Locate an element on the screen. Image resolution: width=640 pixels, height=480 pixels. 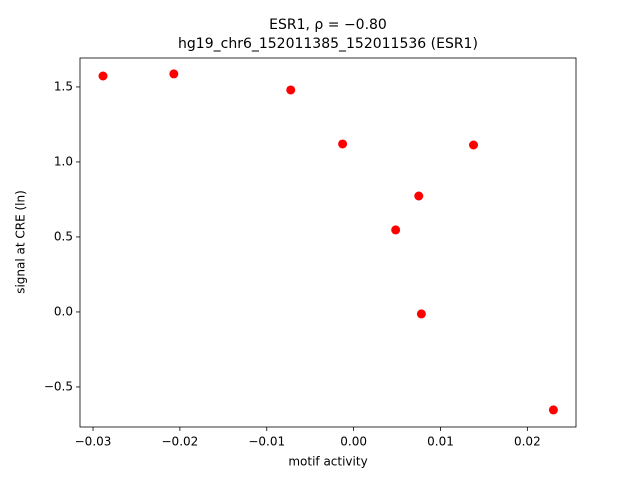
chart-subtitle: hg19_chr6_152011385_152011536 (ESR1) is located at coordinates (328, 44).